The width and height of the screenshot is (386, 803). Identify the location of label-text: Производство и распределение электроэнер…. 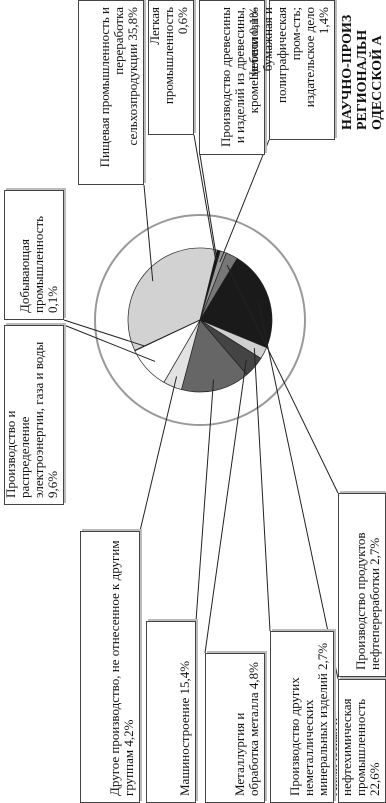
(31, 415).